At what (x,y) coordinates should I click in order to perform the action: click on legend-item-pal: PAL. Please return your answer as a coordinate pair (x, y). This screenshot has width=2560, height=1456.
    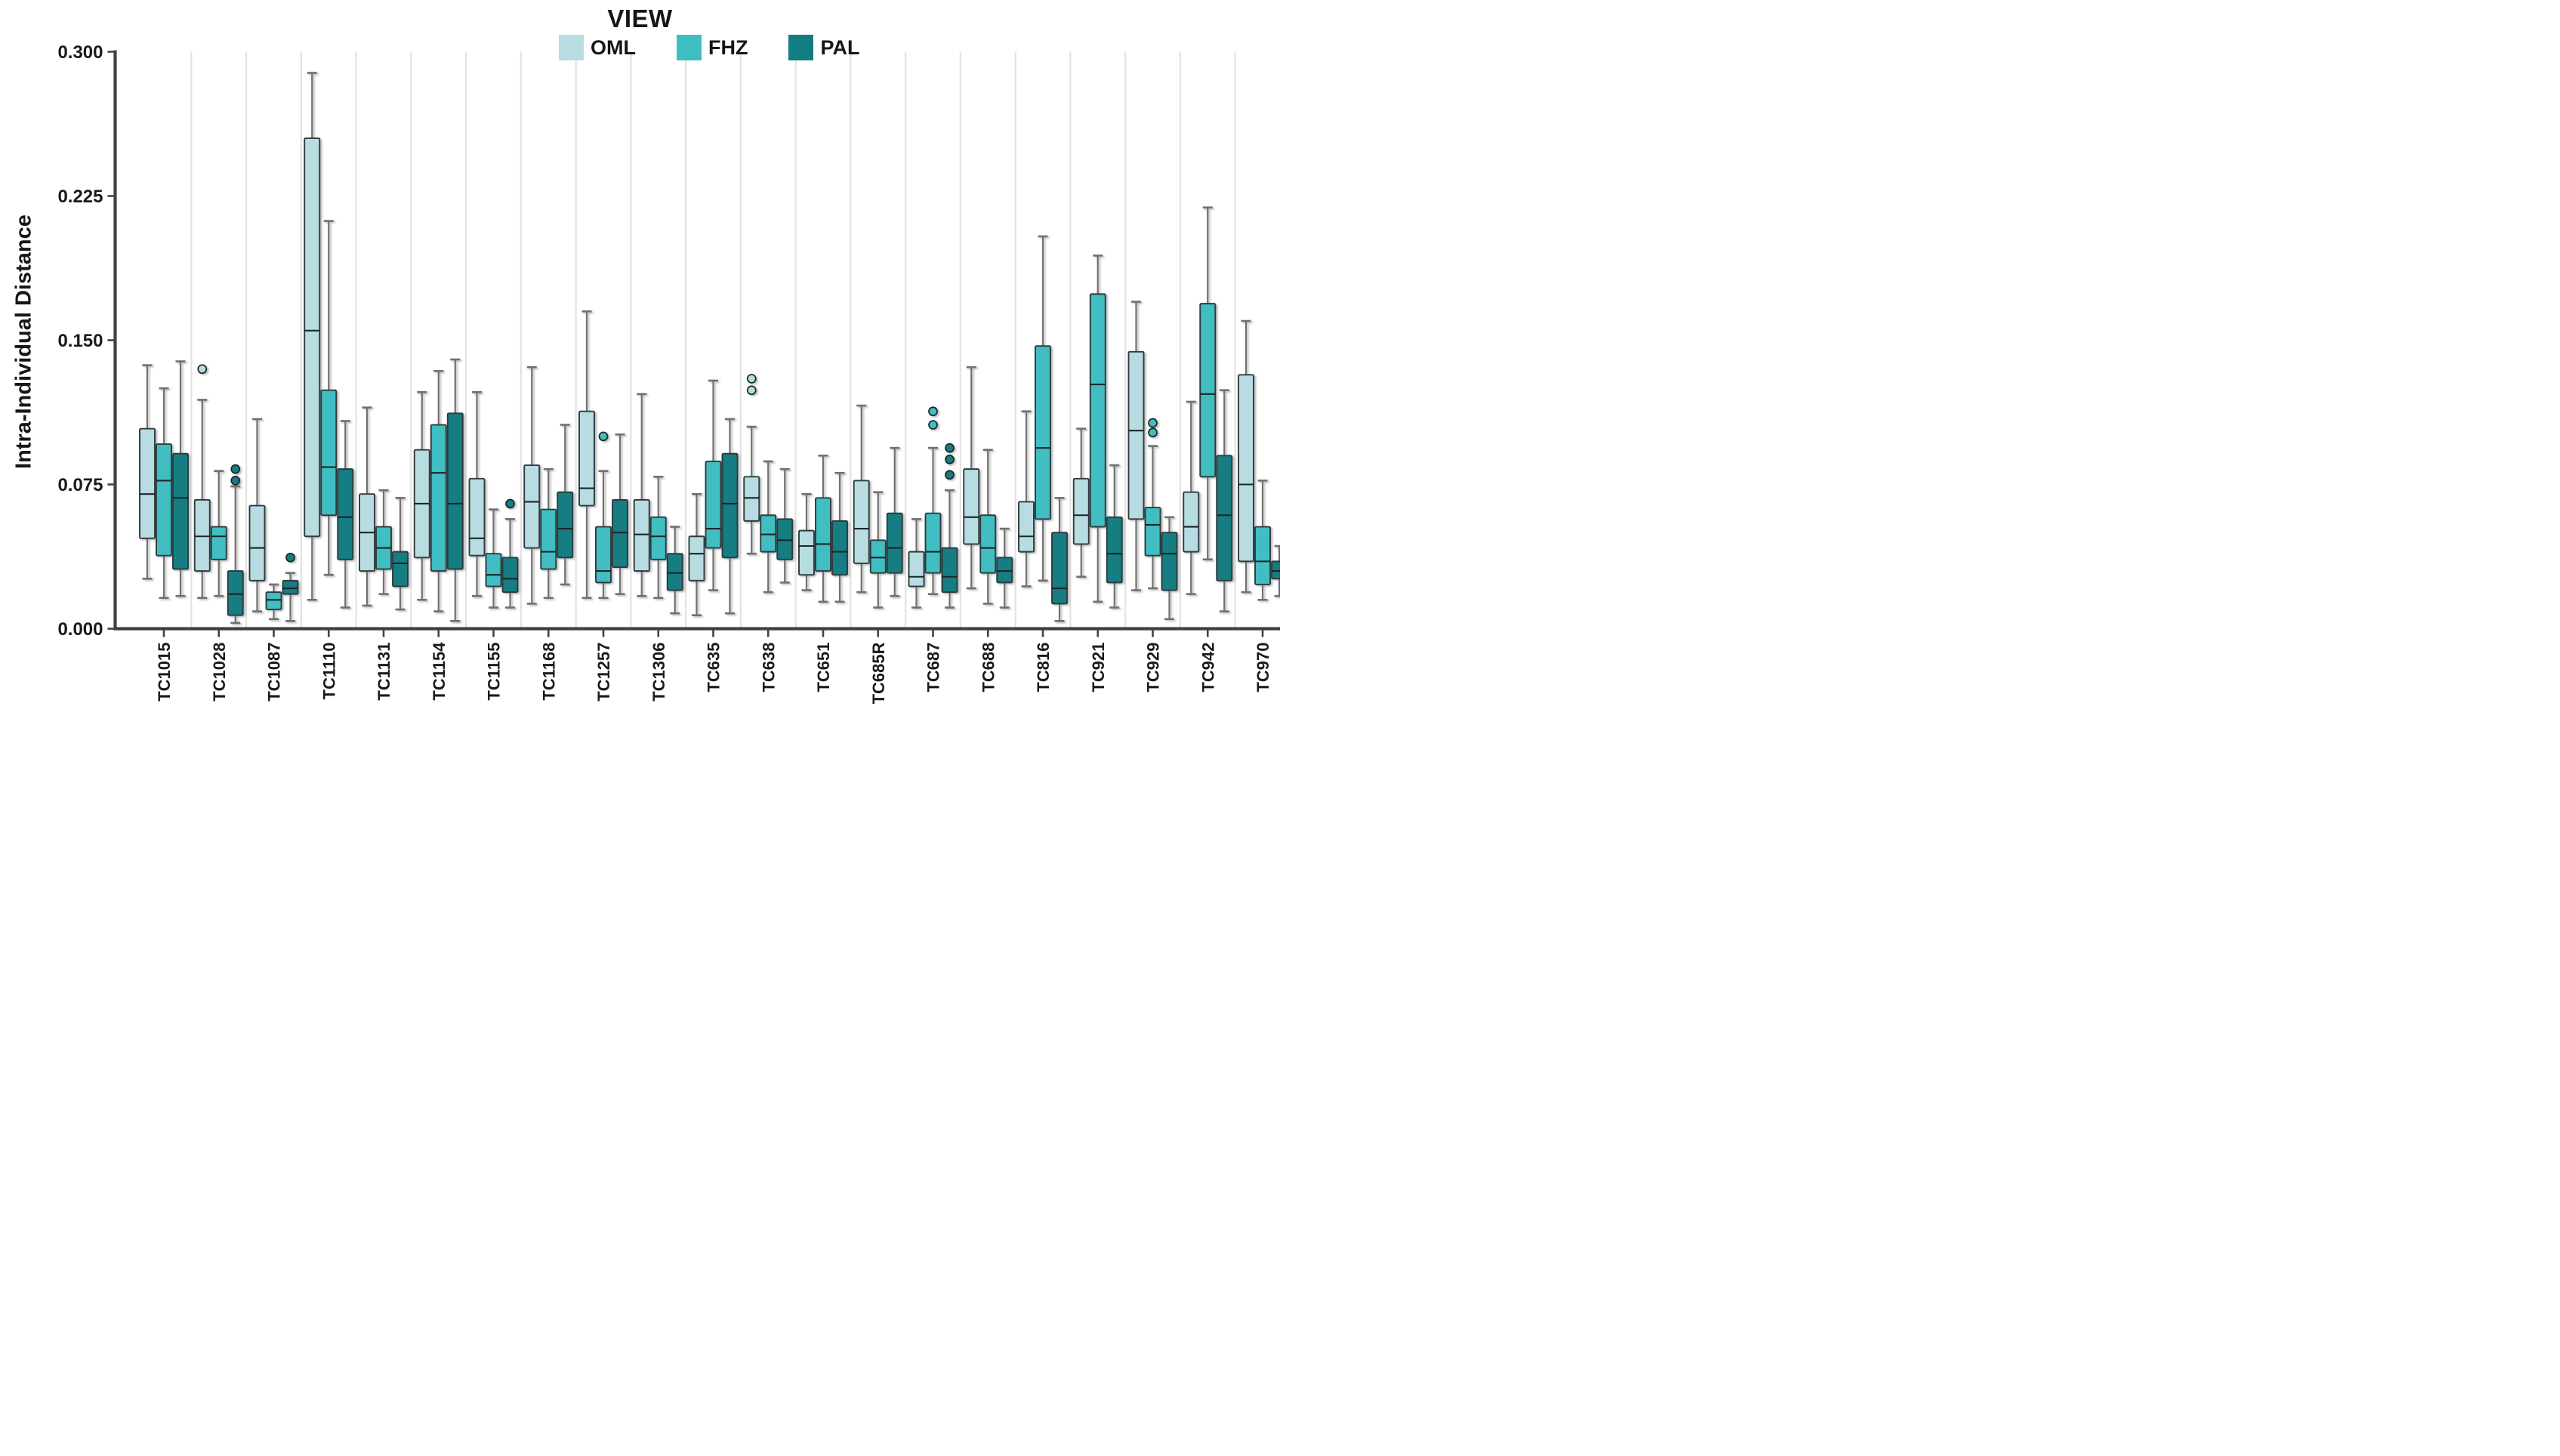
    Looking at the image, I should click on (823, 47).